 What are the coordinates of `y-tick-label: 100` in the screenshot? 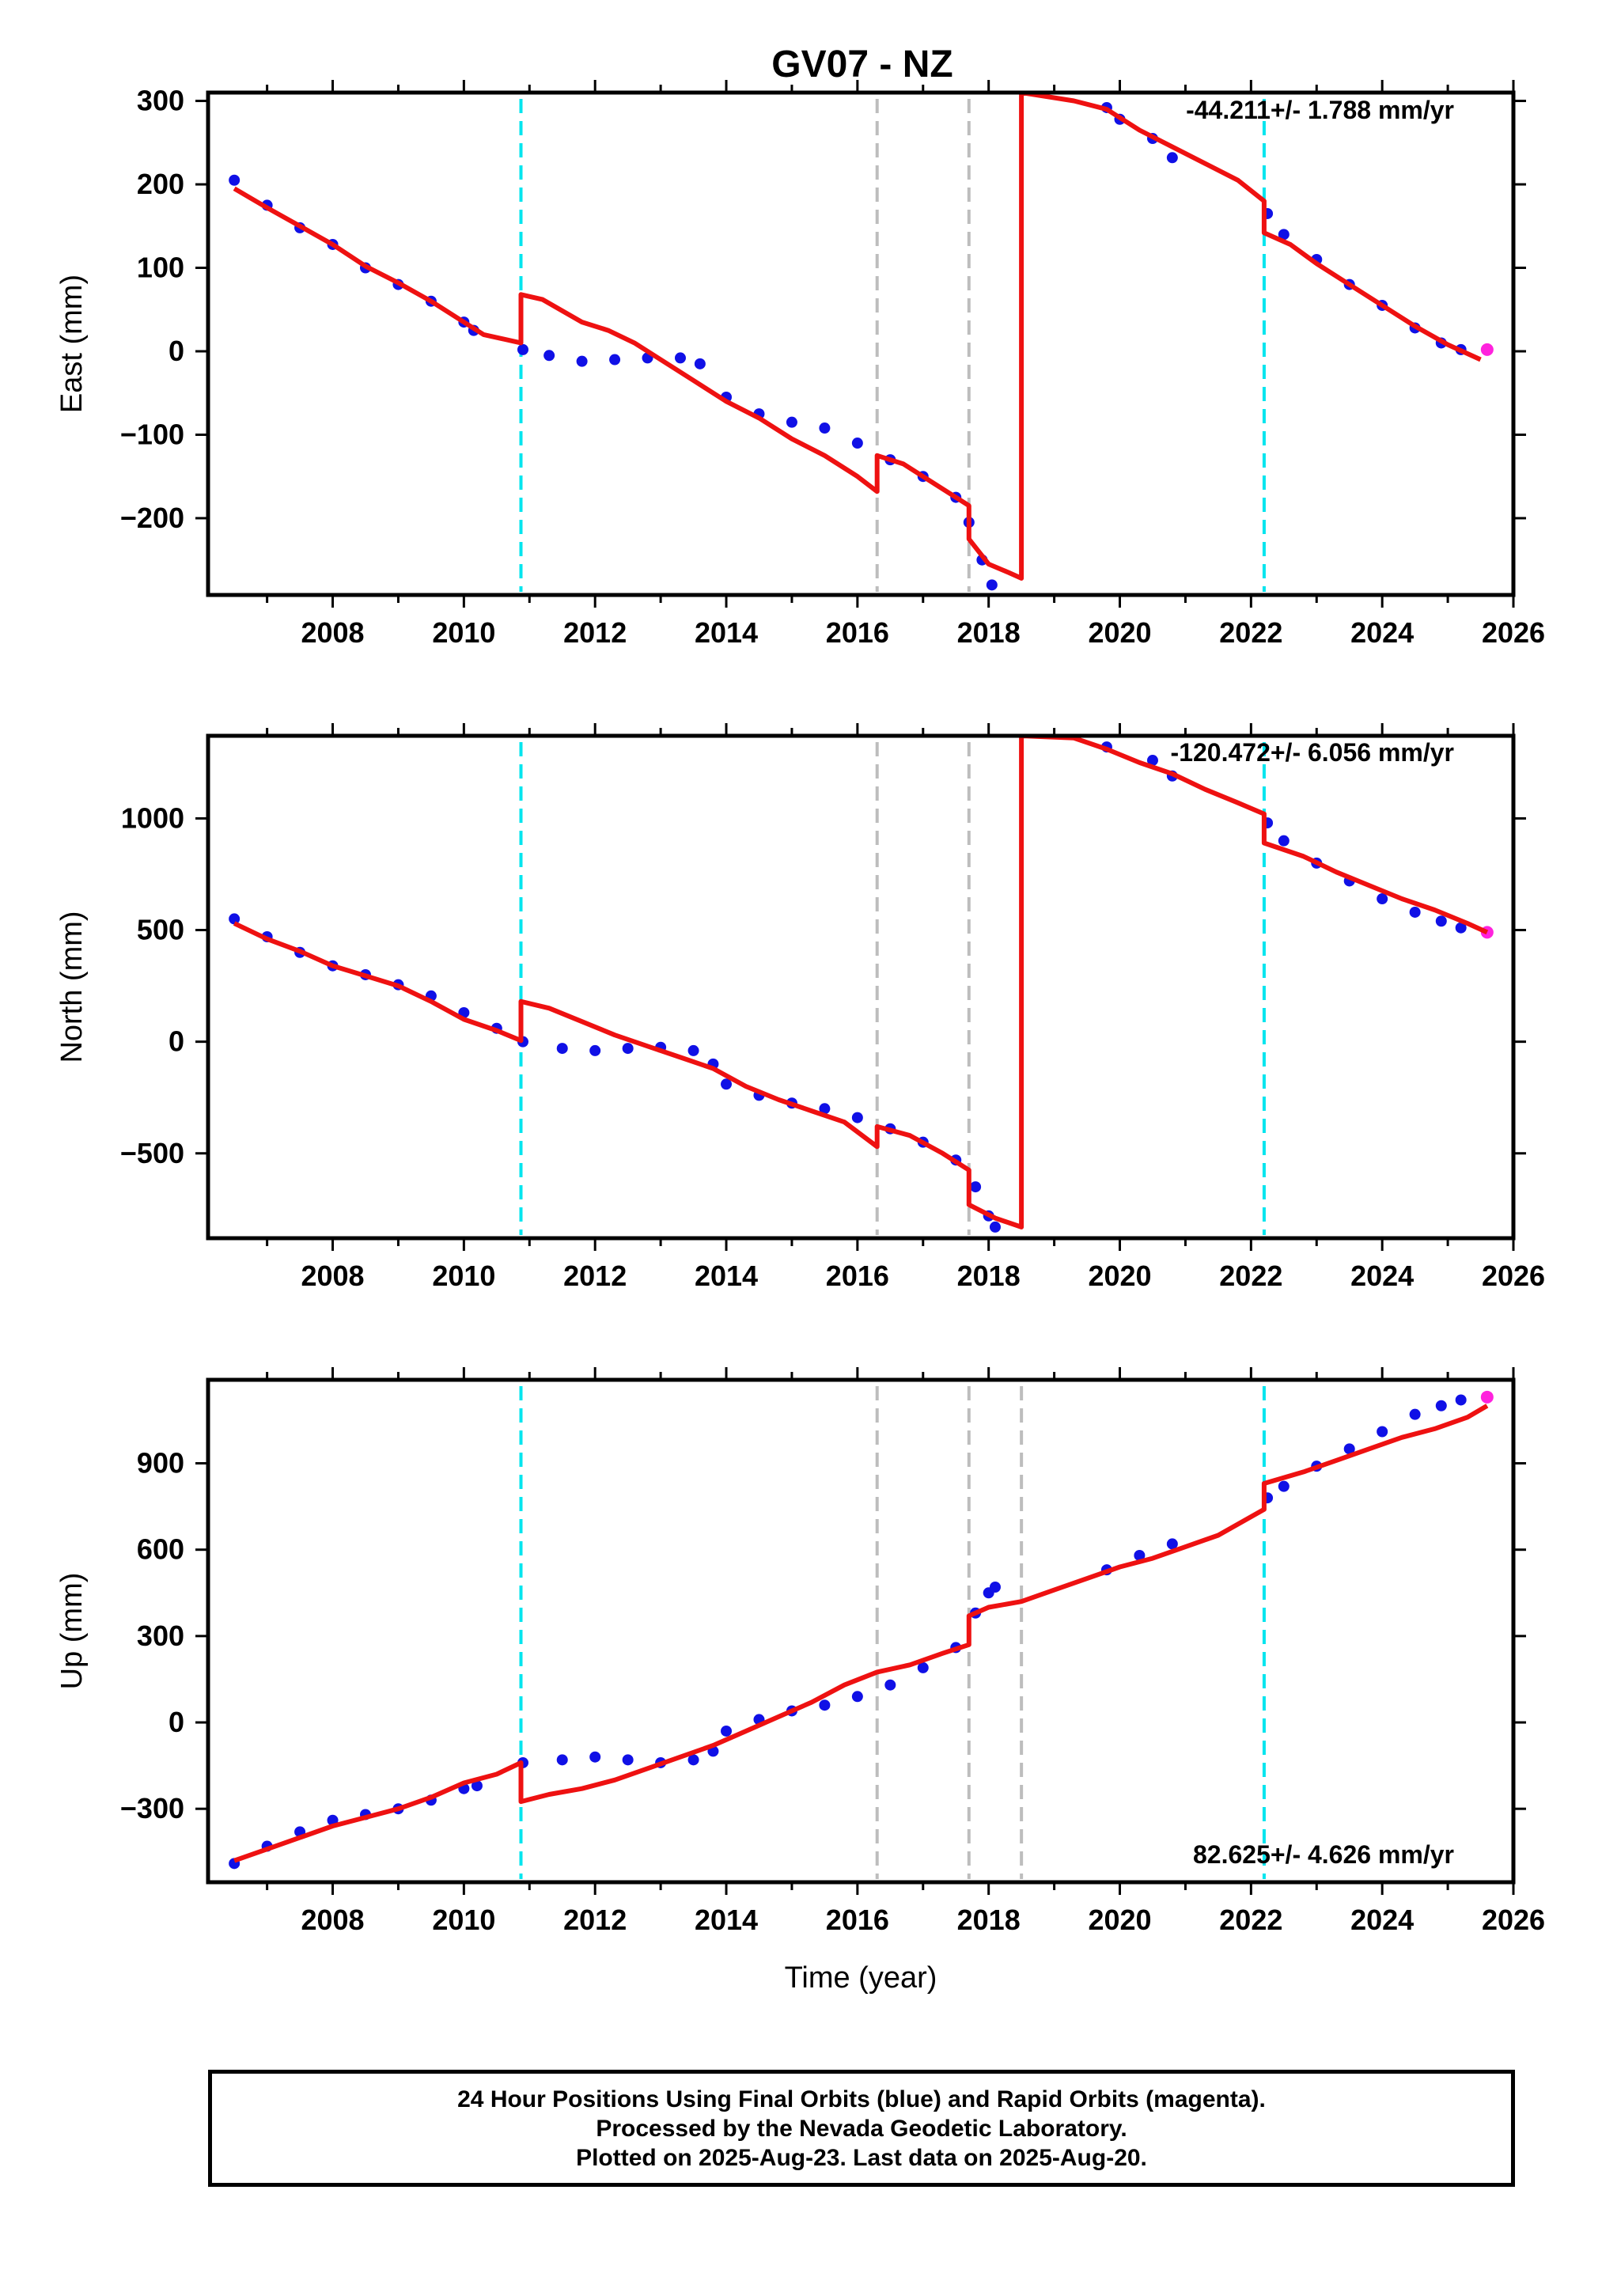 It's located at (160, 268).